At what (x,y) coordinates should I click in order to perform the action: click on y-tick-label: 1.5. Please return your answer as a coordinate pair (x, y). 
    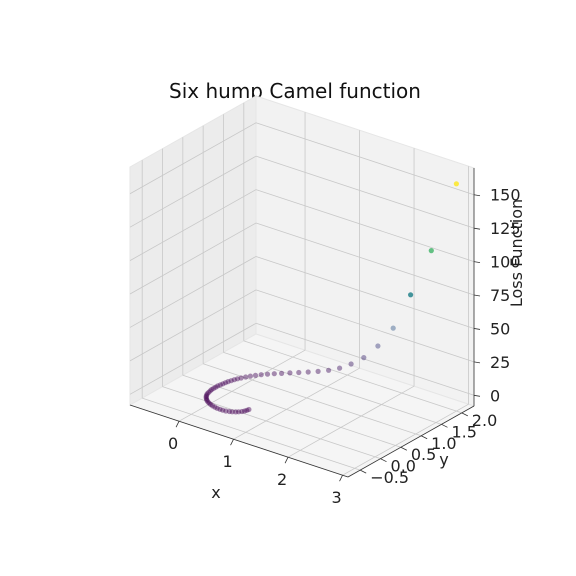
    Looking at the image, I should click on (463, 431).